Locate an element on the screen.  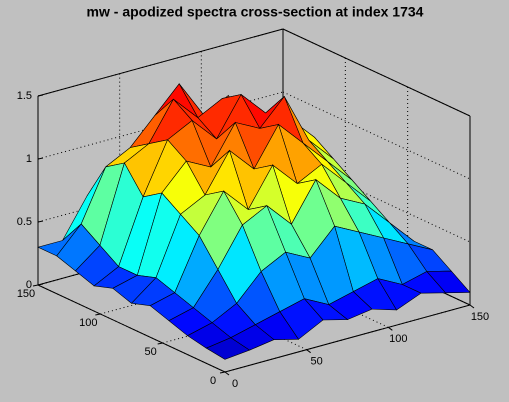
x-tick-label: 100 is located at coordinates (398, 339).